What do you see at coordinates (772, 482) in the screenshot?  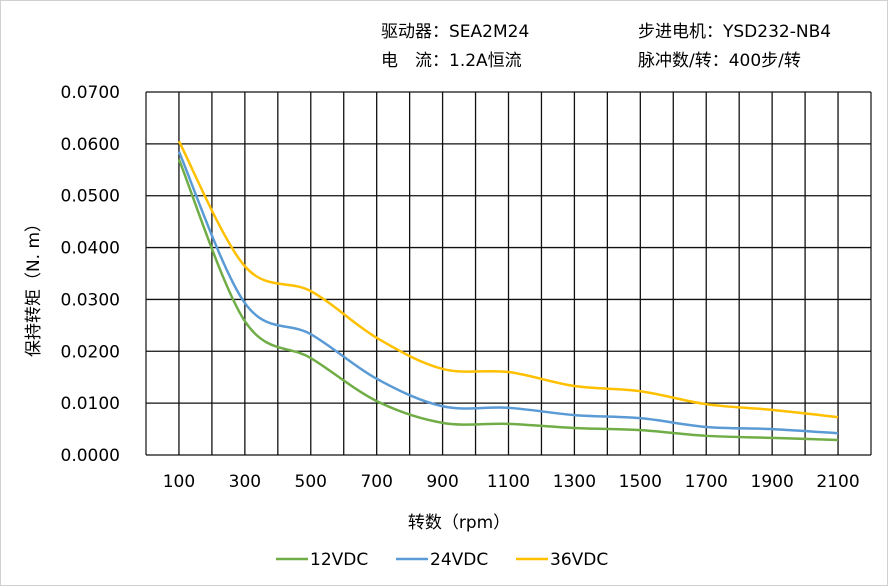 I see `x-tick-label: 1900` at bounding box center [772, 482].